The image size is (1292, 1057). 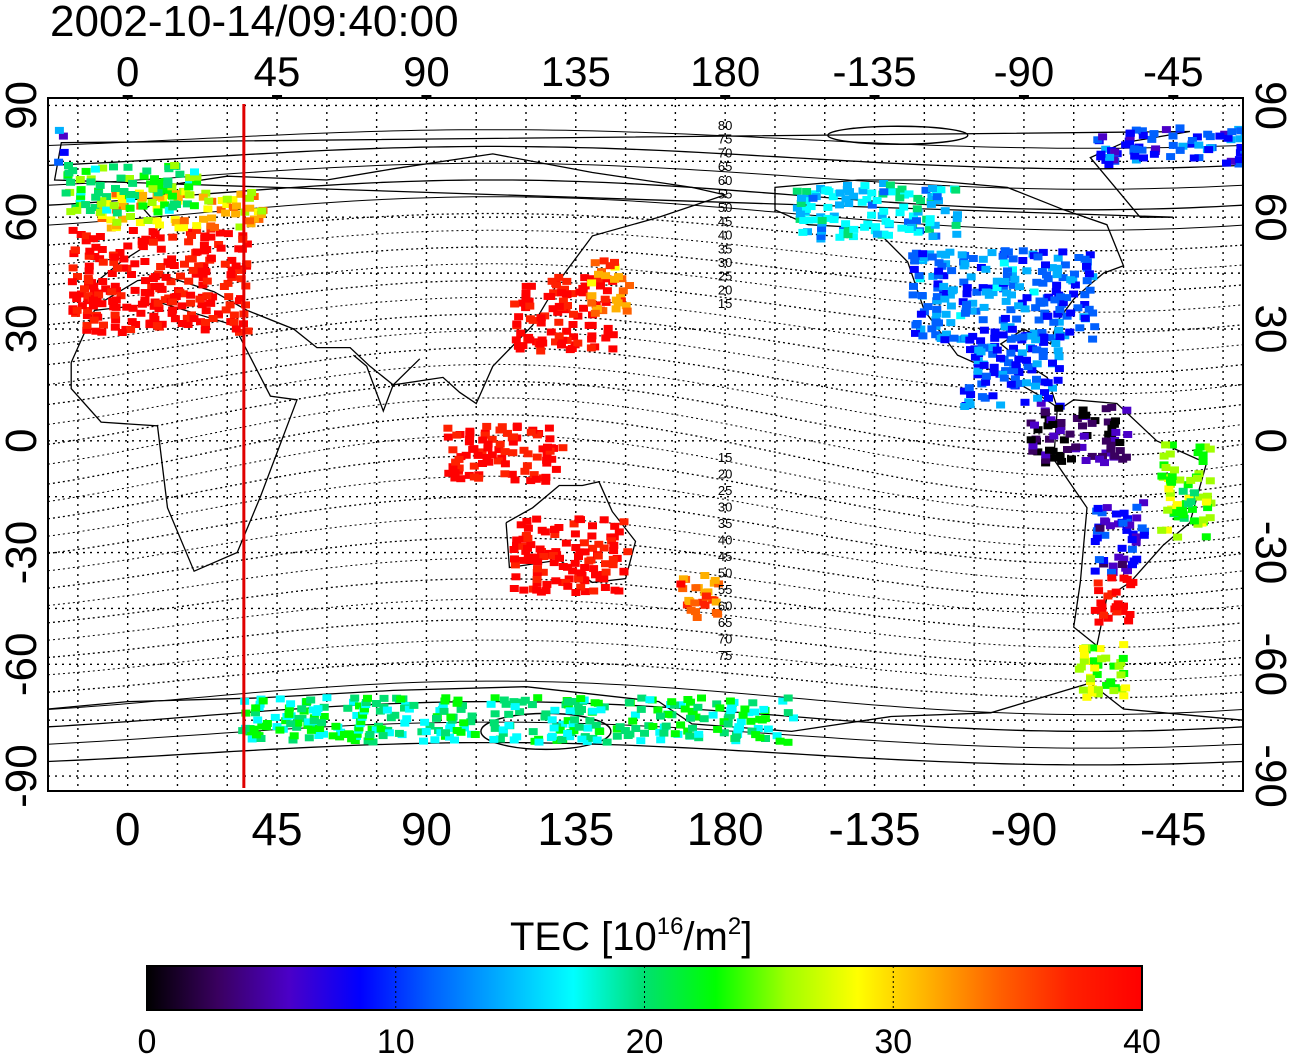 What do you see at coordinates (746, 937) in the screenshot?
I see `colorbar-label-end: ]` at bounding box center [746, 937].